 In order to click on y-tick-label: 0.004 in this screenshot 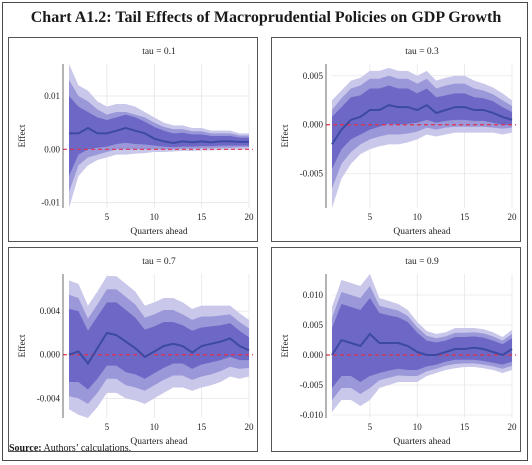, I will do `click(50, 311)`.